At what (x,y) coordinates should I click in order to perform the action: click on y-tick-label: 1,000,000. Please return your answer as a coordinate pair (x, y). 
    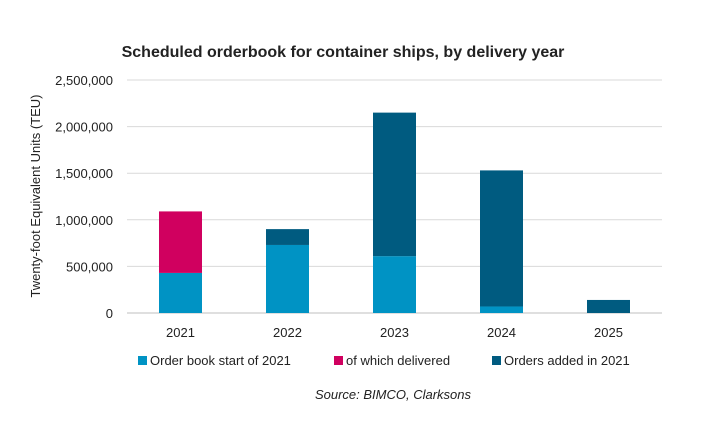
    Looking at the image, I should click on (84, 220).